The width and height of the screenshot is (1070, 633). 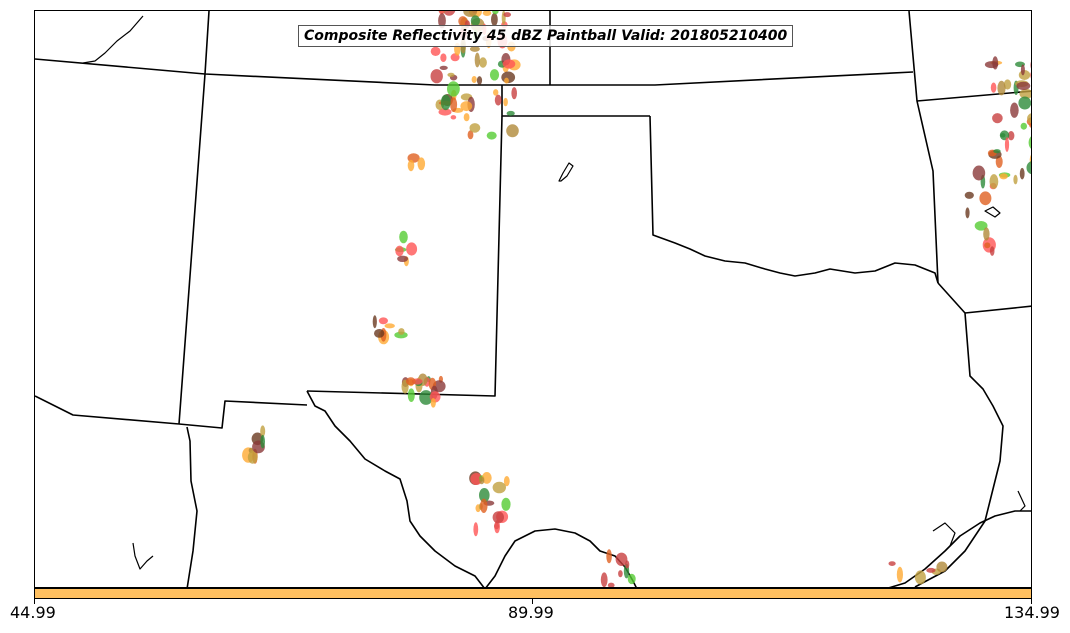 What do you see at coordinates (107, 410) in the screenshot?
I see `boundary-utah-arizona` at bounding box center [107, 410].